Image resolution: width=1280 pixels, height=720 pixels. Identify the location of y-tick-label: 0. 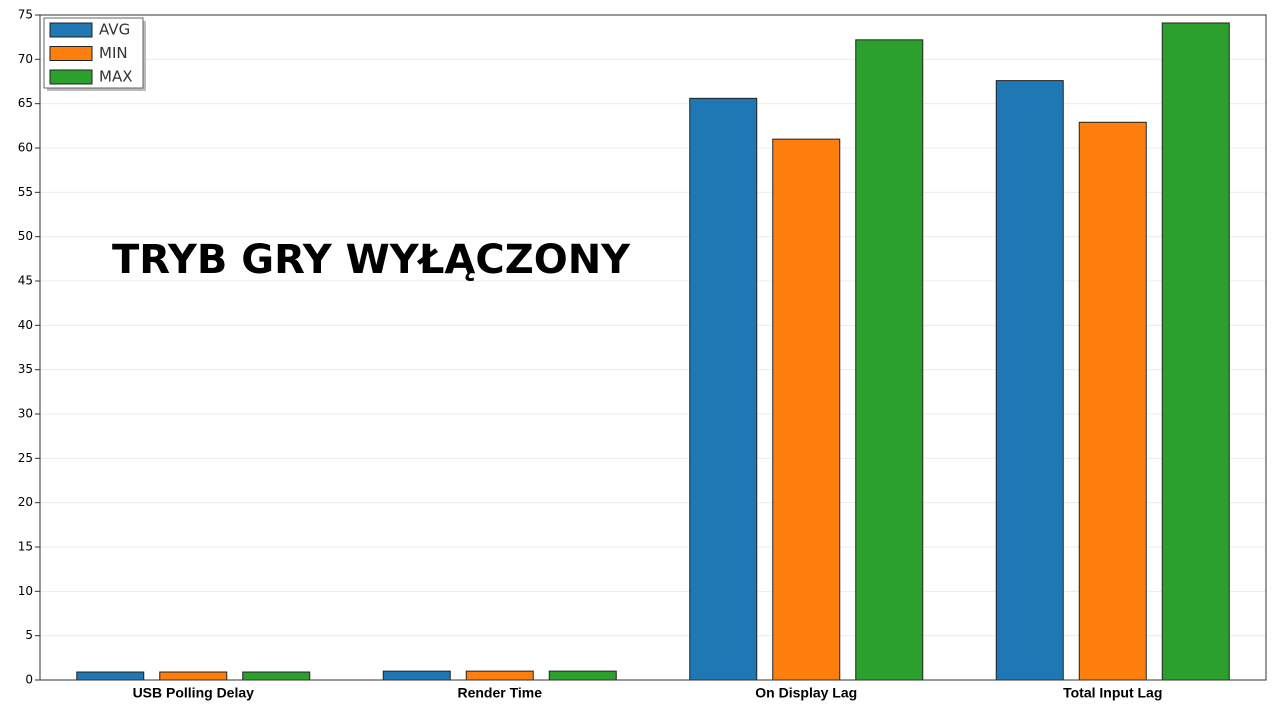
(29, 680).